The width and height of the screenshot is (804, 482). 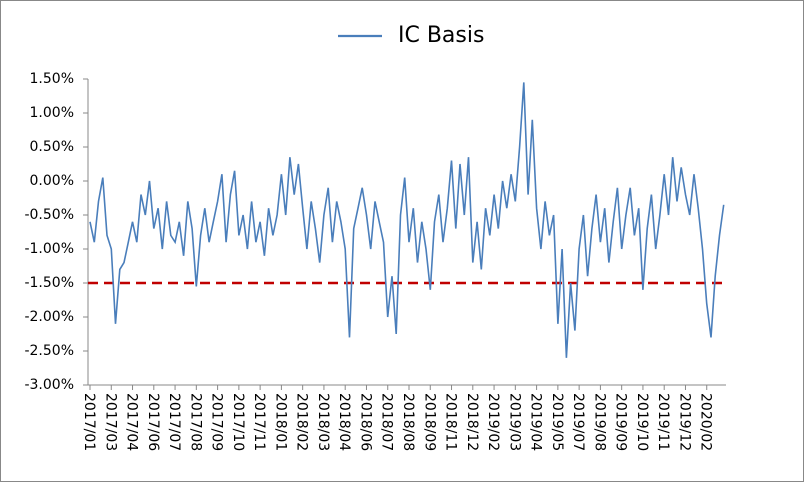 What do you see at coordinates (323, 422) in the screenshot?
I see `x-tick-label: 2018/03` at bounding box center [323, 422].